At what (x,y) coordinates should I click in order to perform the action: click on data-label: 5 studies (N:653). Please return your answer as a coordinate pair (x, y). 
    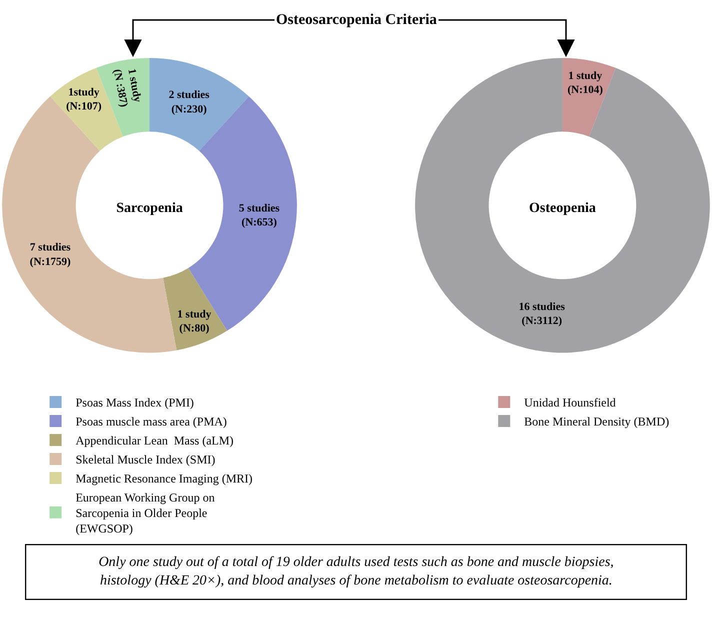
    Looking at the image, I should click on (259, 215).